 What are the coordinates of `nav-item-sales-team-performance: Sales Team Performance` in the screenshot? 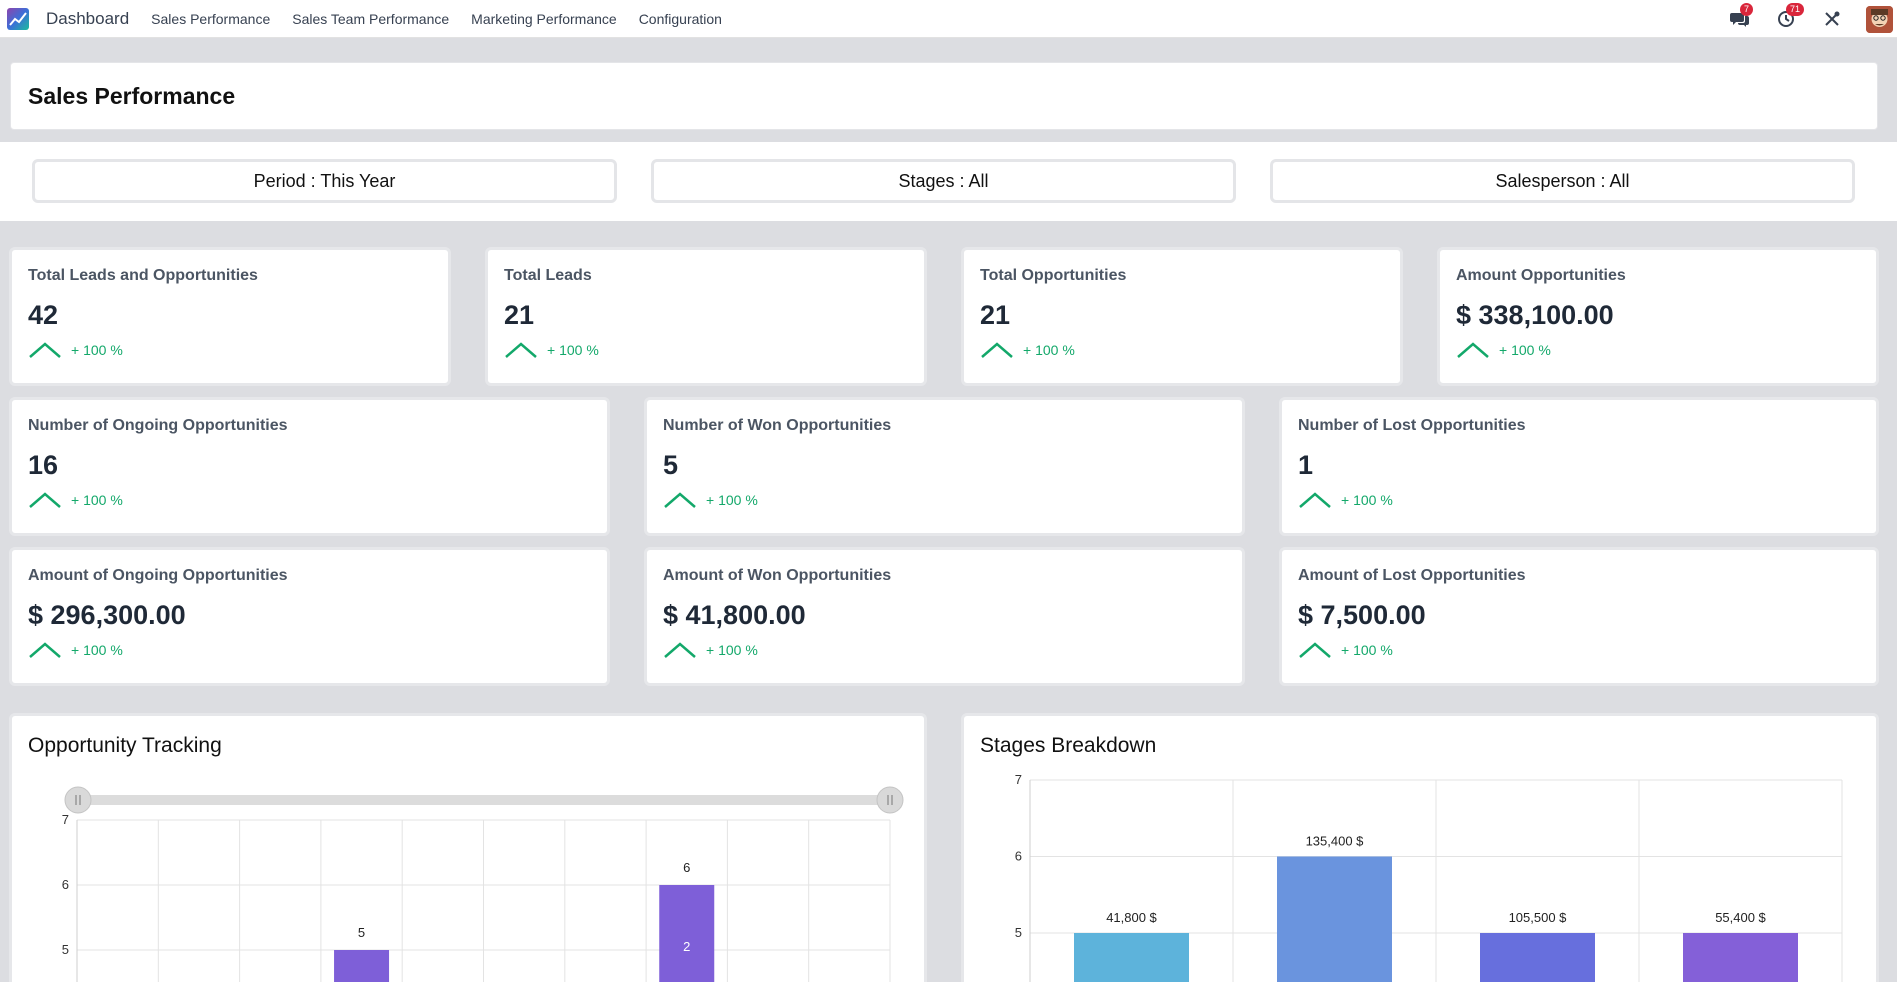 It's located at (371, 18).